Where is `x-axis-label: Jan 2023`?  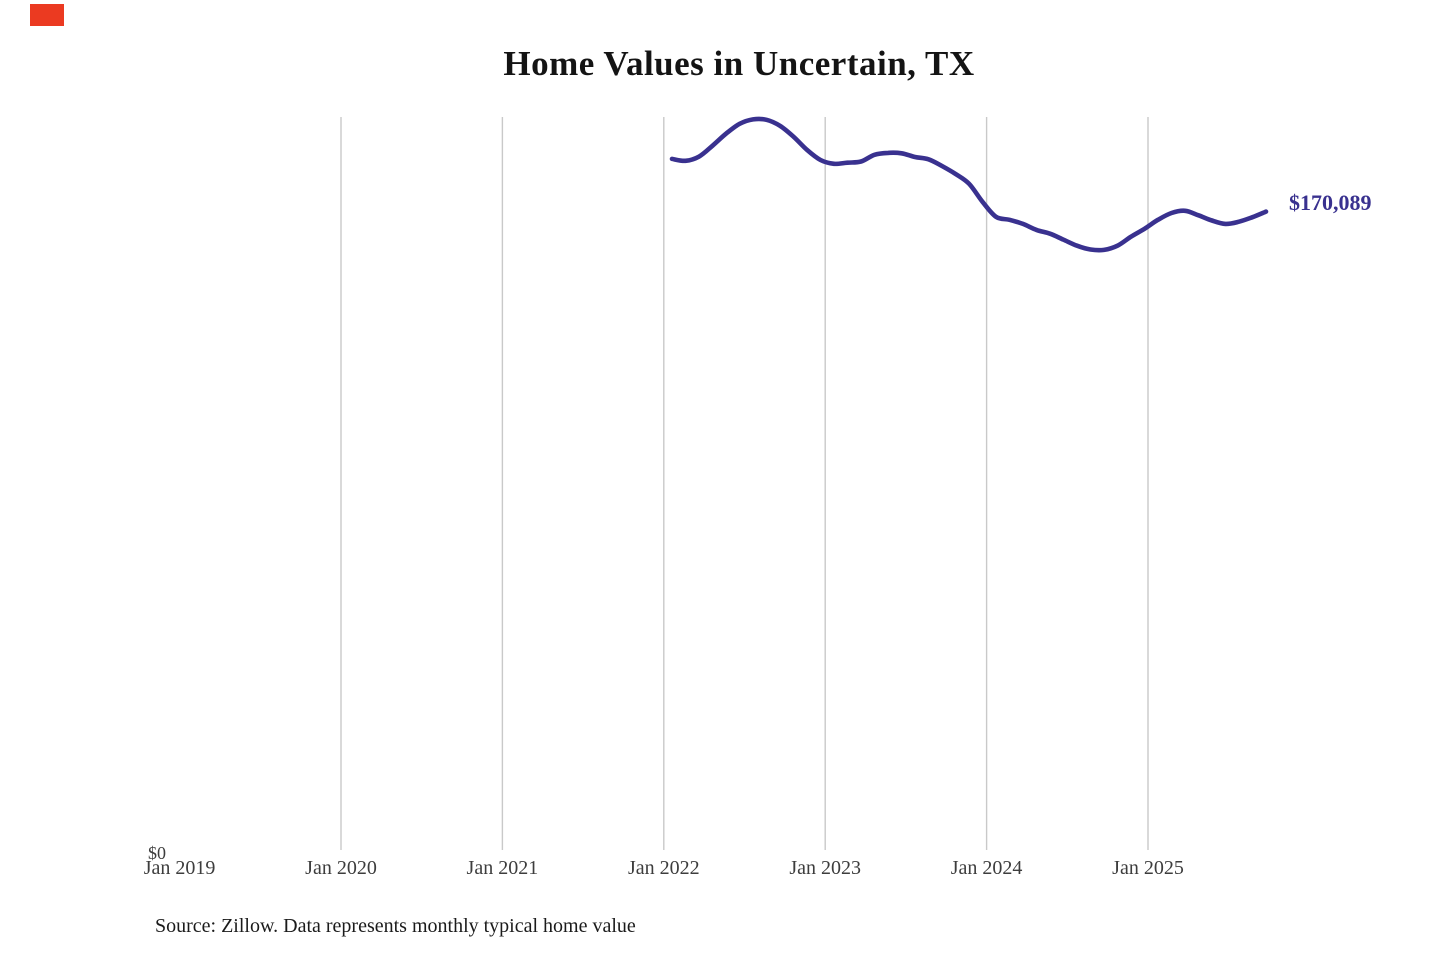
x-axis-label: Jan 2023 is located at coordinates (825, 868).